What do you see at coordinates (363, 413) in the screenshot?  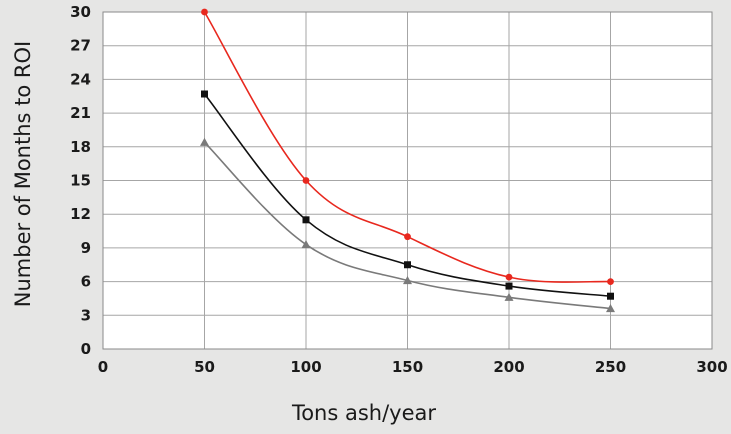 I see `x-axis-title: Tons ash/year` at bounding box center [363, 413].